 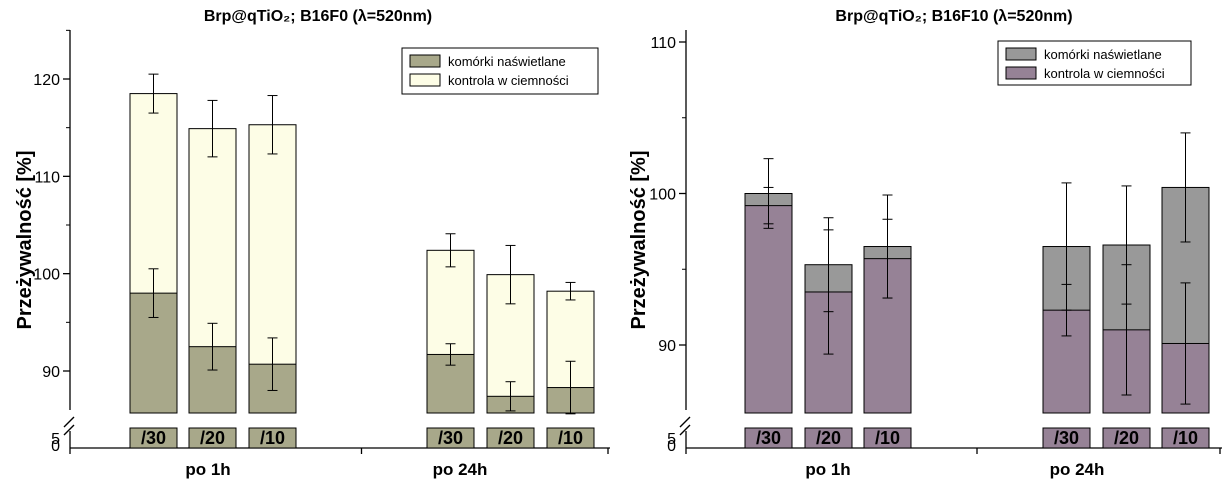 What do you see at coordinates (827, 469) in the screenshot?
I see `chart2-group-label: po 1h` at bounding box center [827, 469].